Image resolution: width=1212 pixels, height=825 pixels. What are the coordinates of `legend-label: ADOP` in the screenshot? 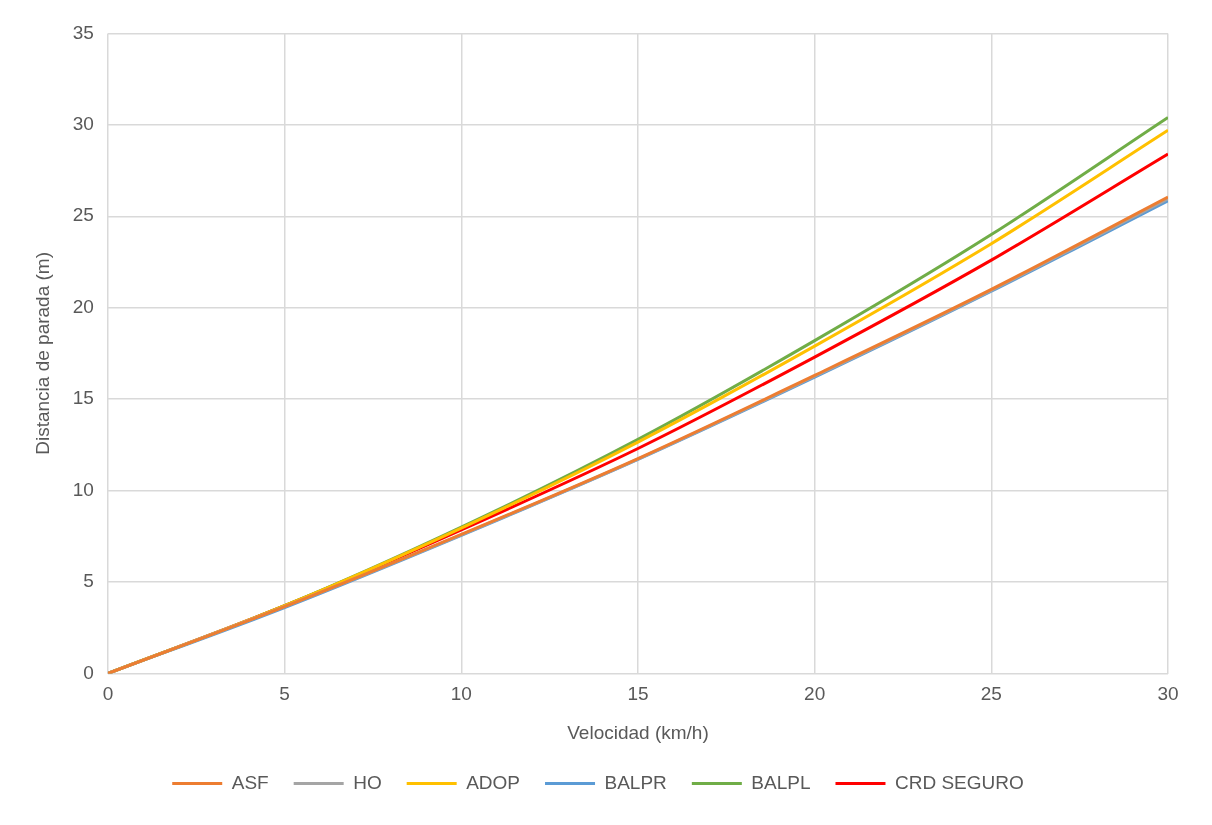 It's located at (493, 782).